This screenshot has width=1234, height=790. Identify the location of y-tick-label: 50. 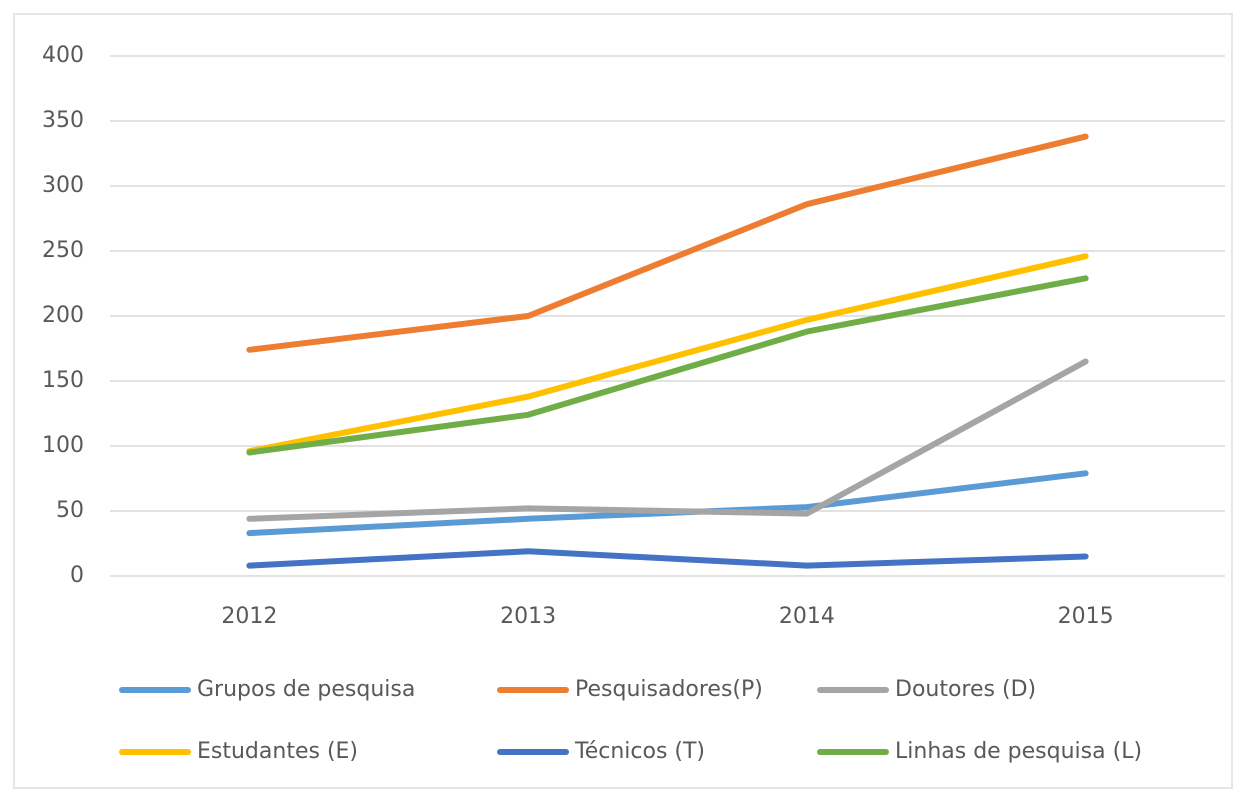
(70, 510).